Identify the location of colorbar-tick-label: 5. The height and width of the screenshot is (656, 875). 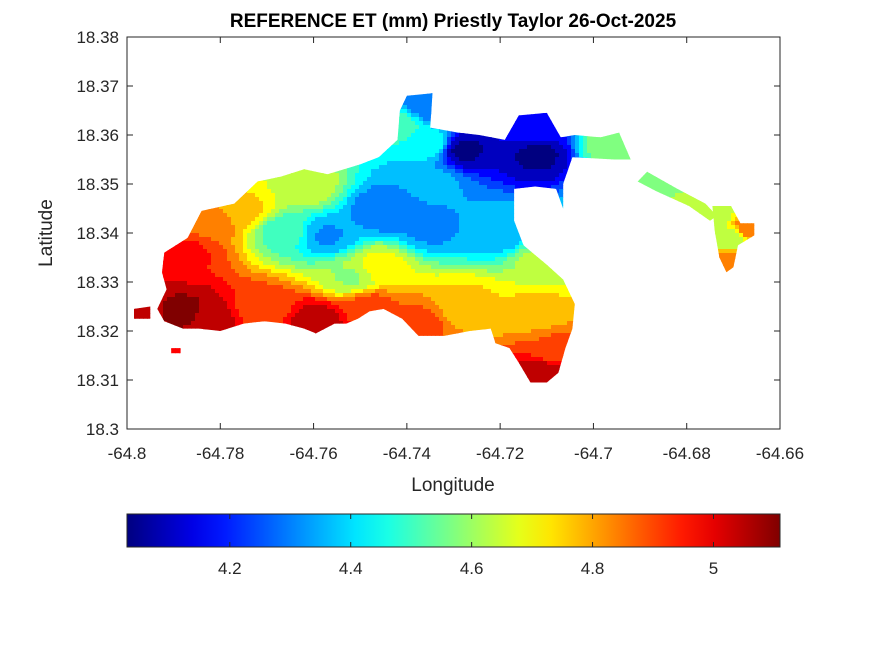
(713, 568).